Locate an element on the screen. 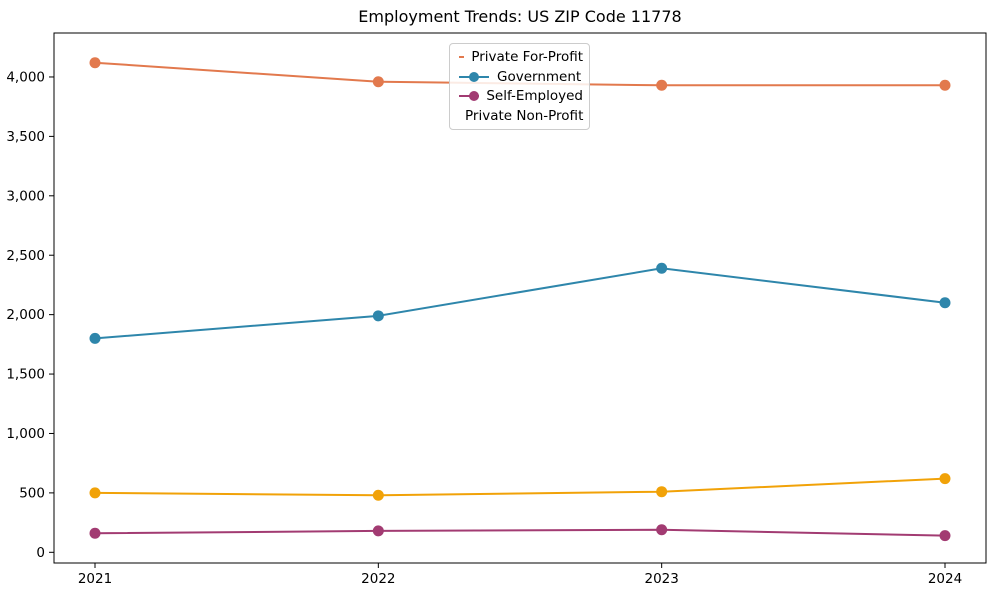 Image resolution: width=1000 pixels, height=600 pixels. series-line-self-employed is located at coordinates (520, 532).